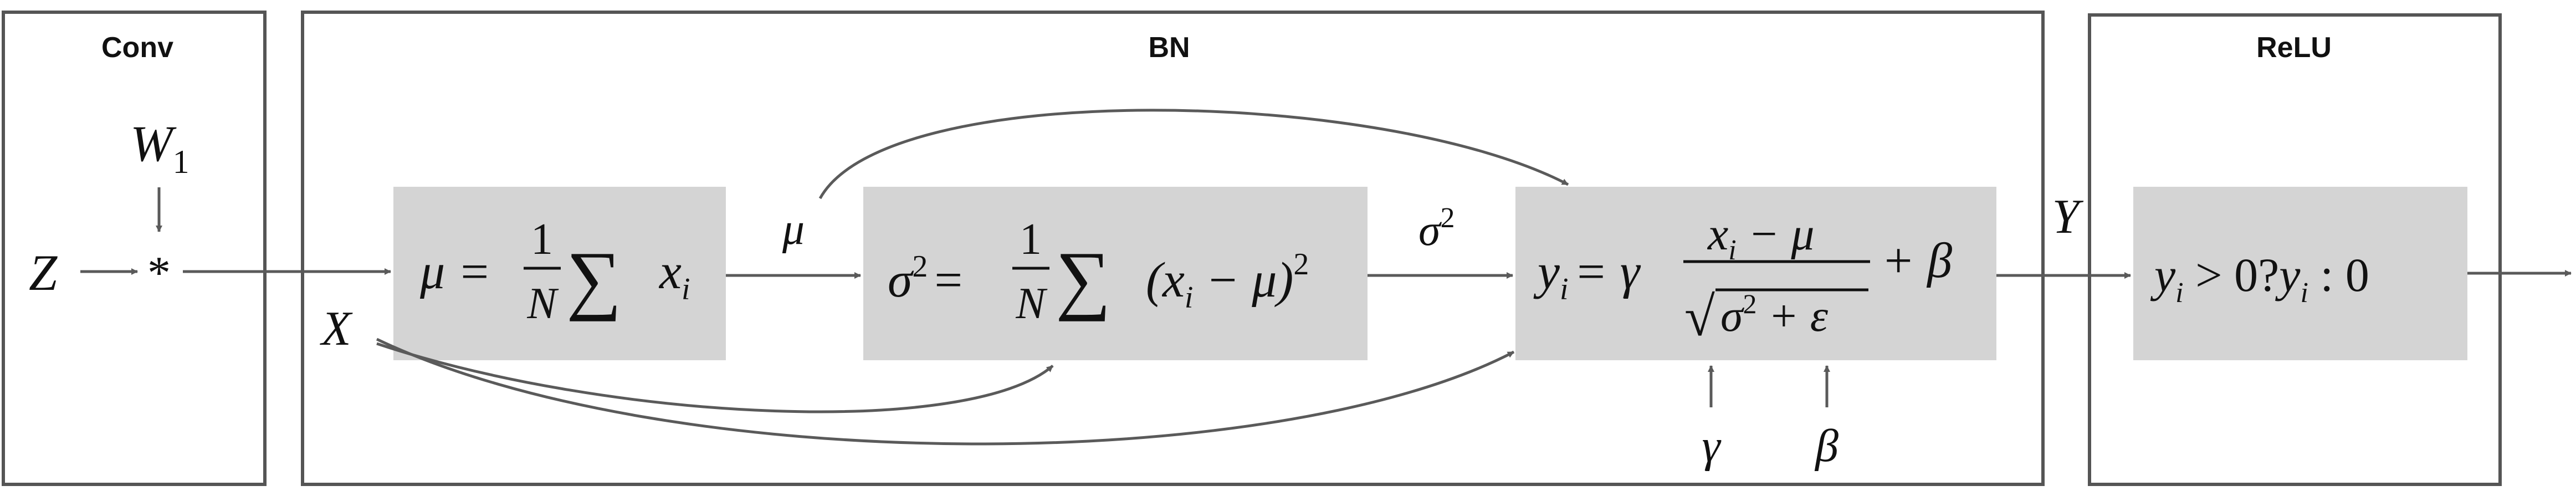 The image size is (2576, 501). I want to click on variance-lhs: σ2 =, so click(925, 278).